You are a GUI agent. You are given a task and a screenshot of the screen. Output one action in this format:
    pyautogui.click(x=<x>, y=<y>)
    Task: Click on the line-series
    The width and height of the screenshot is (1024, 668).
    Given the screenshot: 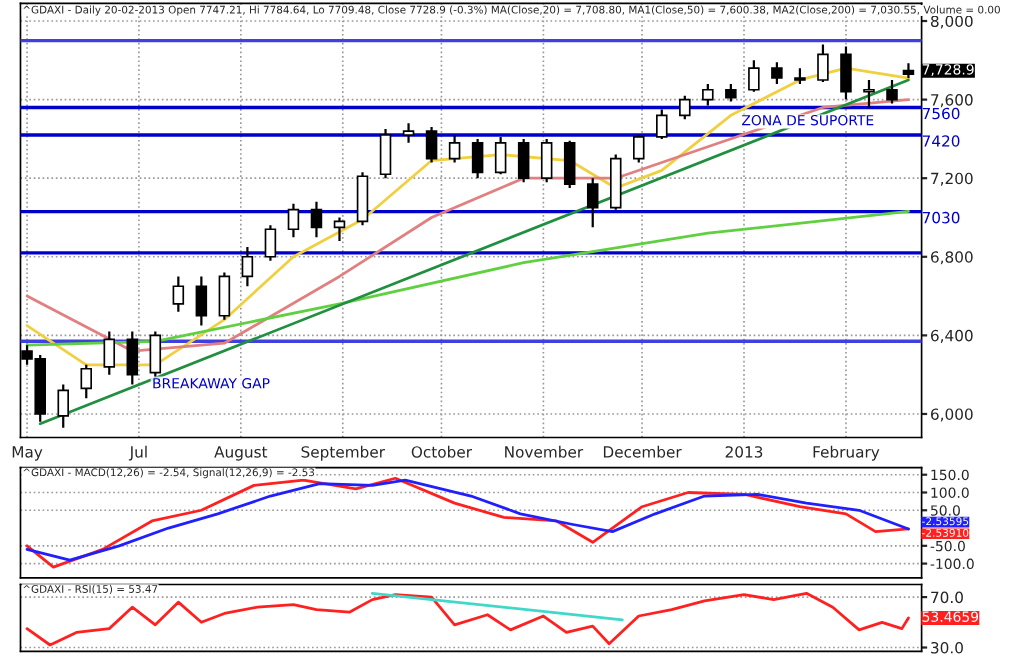 What is the action you would take?
    pyautogui.click(x=467, y=619)
    